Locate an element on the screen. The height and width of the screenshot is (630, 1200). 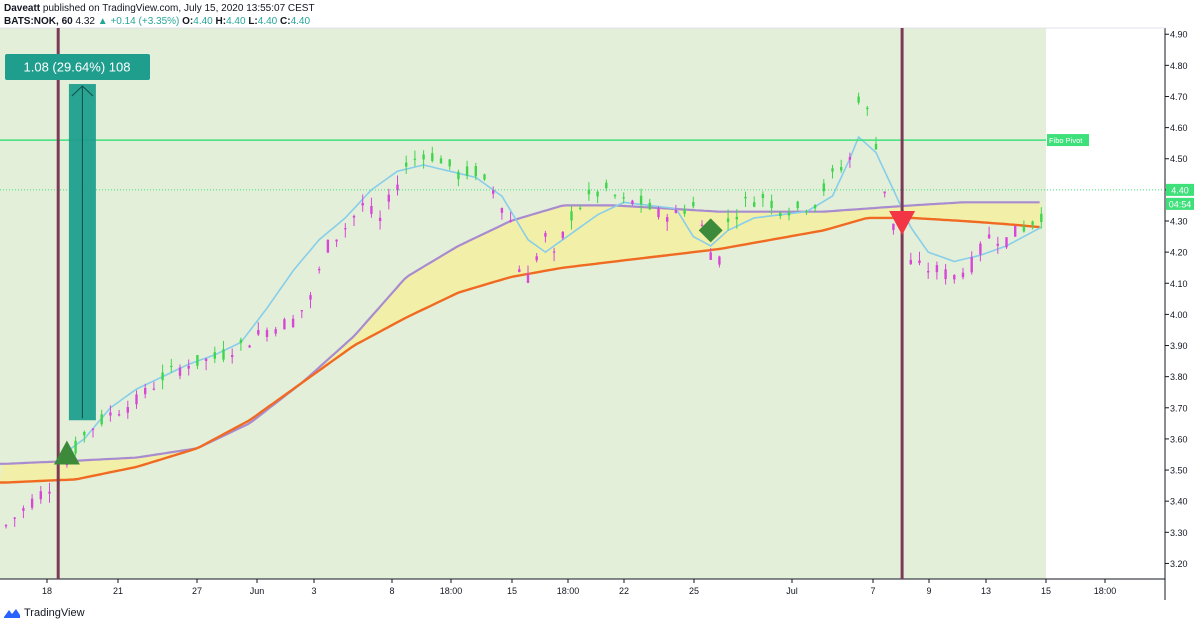
last-price: 4.32 is located at coordinates (85, 21).